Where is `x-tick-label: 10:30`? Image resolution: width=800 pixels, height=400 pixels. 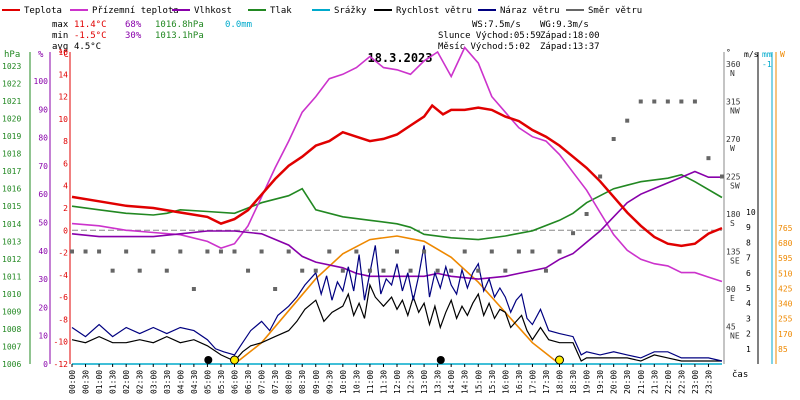
x-tick-label: 10:30 is located at coordinates (356, 382).